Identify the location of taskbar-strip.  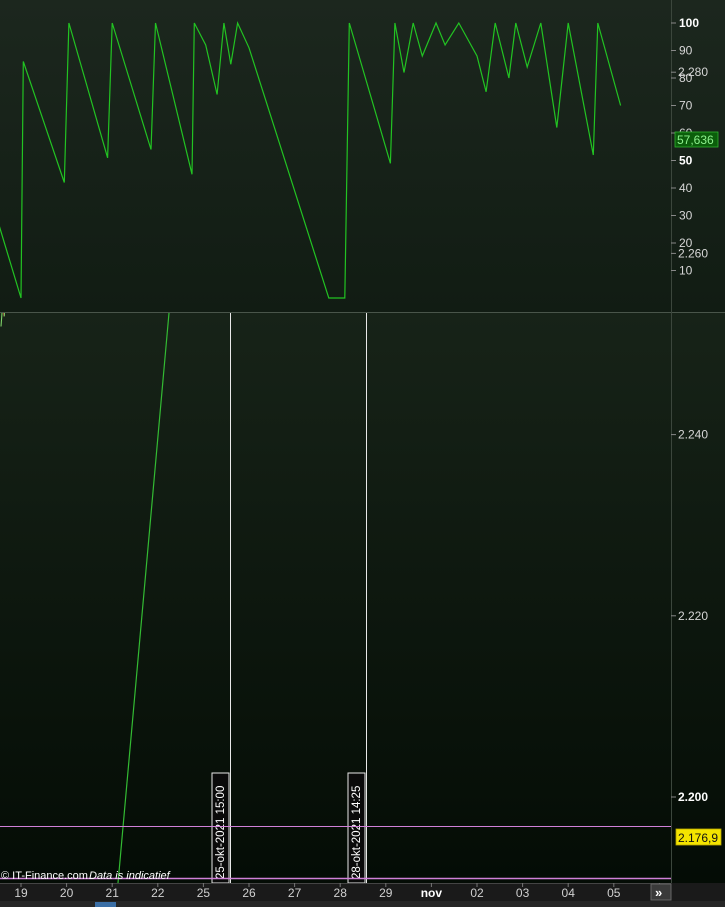
(362, 904).